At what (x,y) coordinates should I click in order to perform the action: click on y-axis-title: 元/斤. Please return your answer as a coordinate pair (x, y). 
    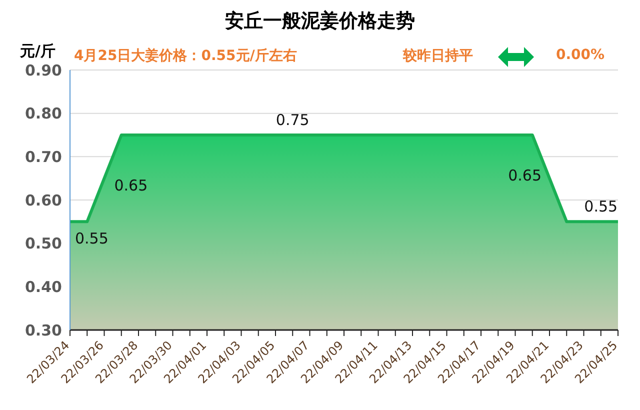
    Looking at the image, I should click on (38, 51).